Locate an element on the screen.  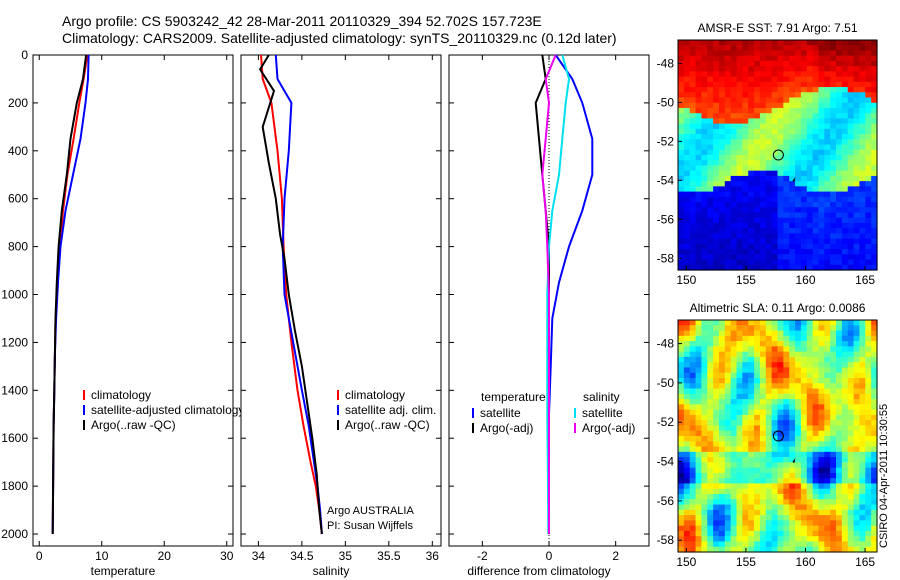
difference-xtick-label: -2 is located at coordinates (482, 556).